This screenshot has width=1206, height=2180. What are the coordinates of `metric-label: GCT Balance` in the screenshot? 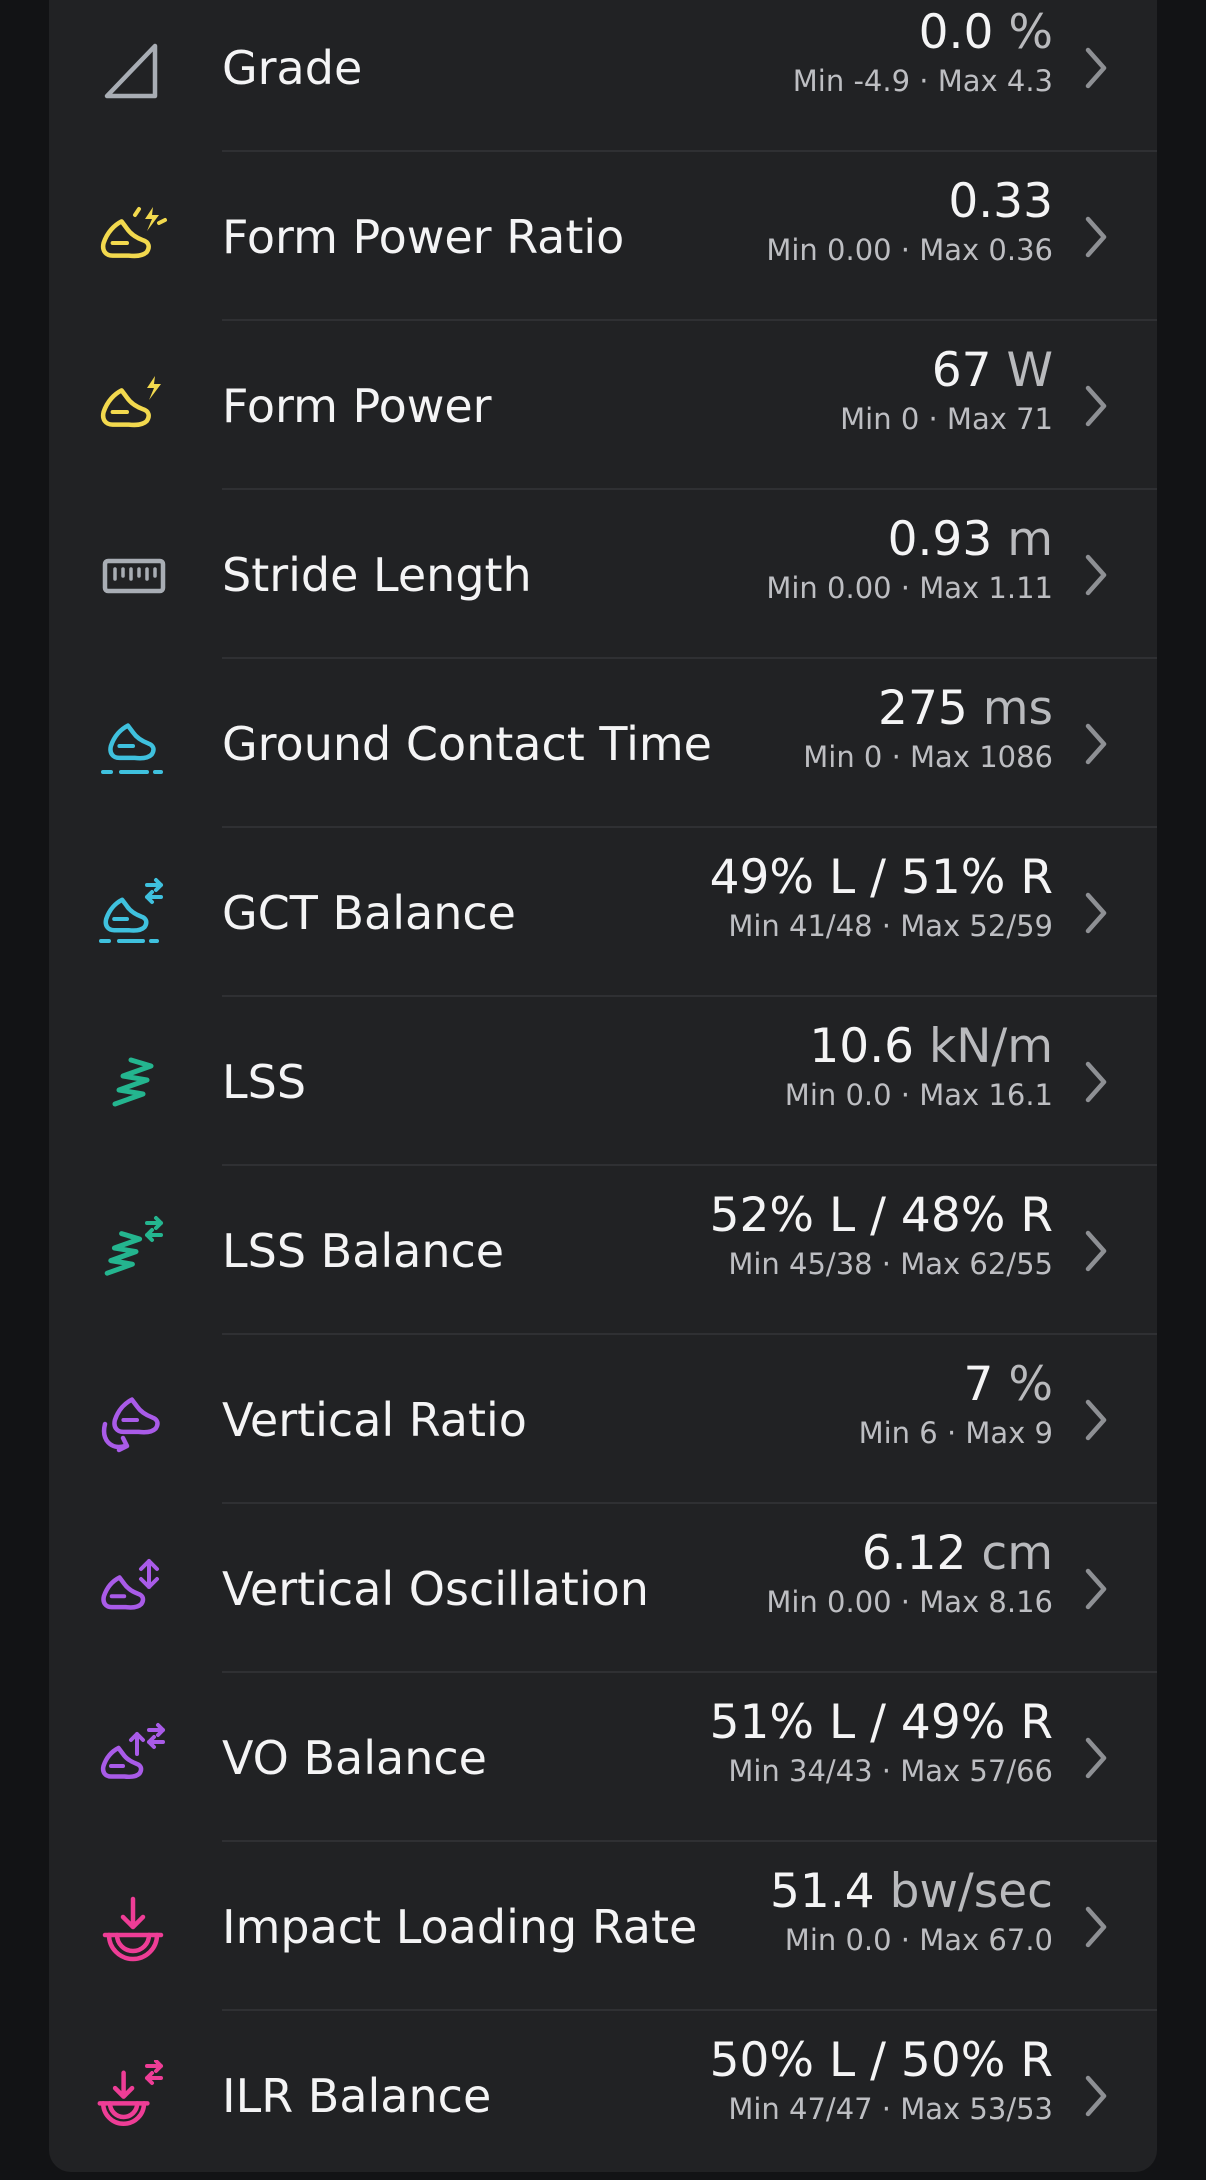 It's located at (369, 912).